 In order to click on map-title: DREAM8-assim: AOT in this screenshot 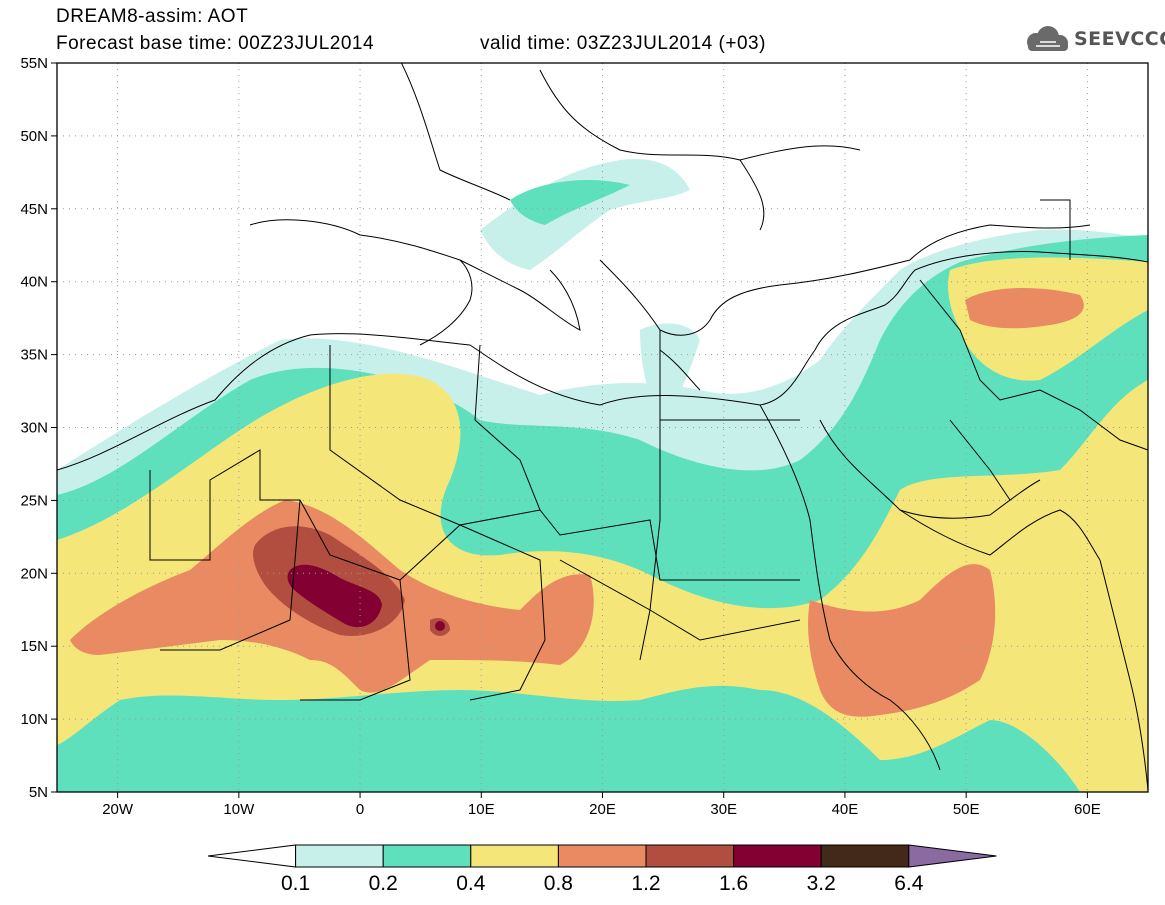, I will do `click(152, 16)`.